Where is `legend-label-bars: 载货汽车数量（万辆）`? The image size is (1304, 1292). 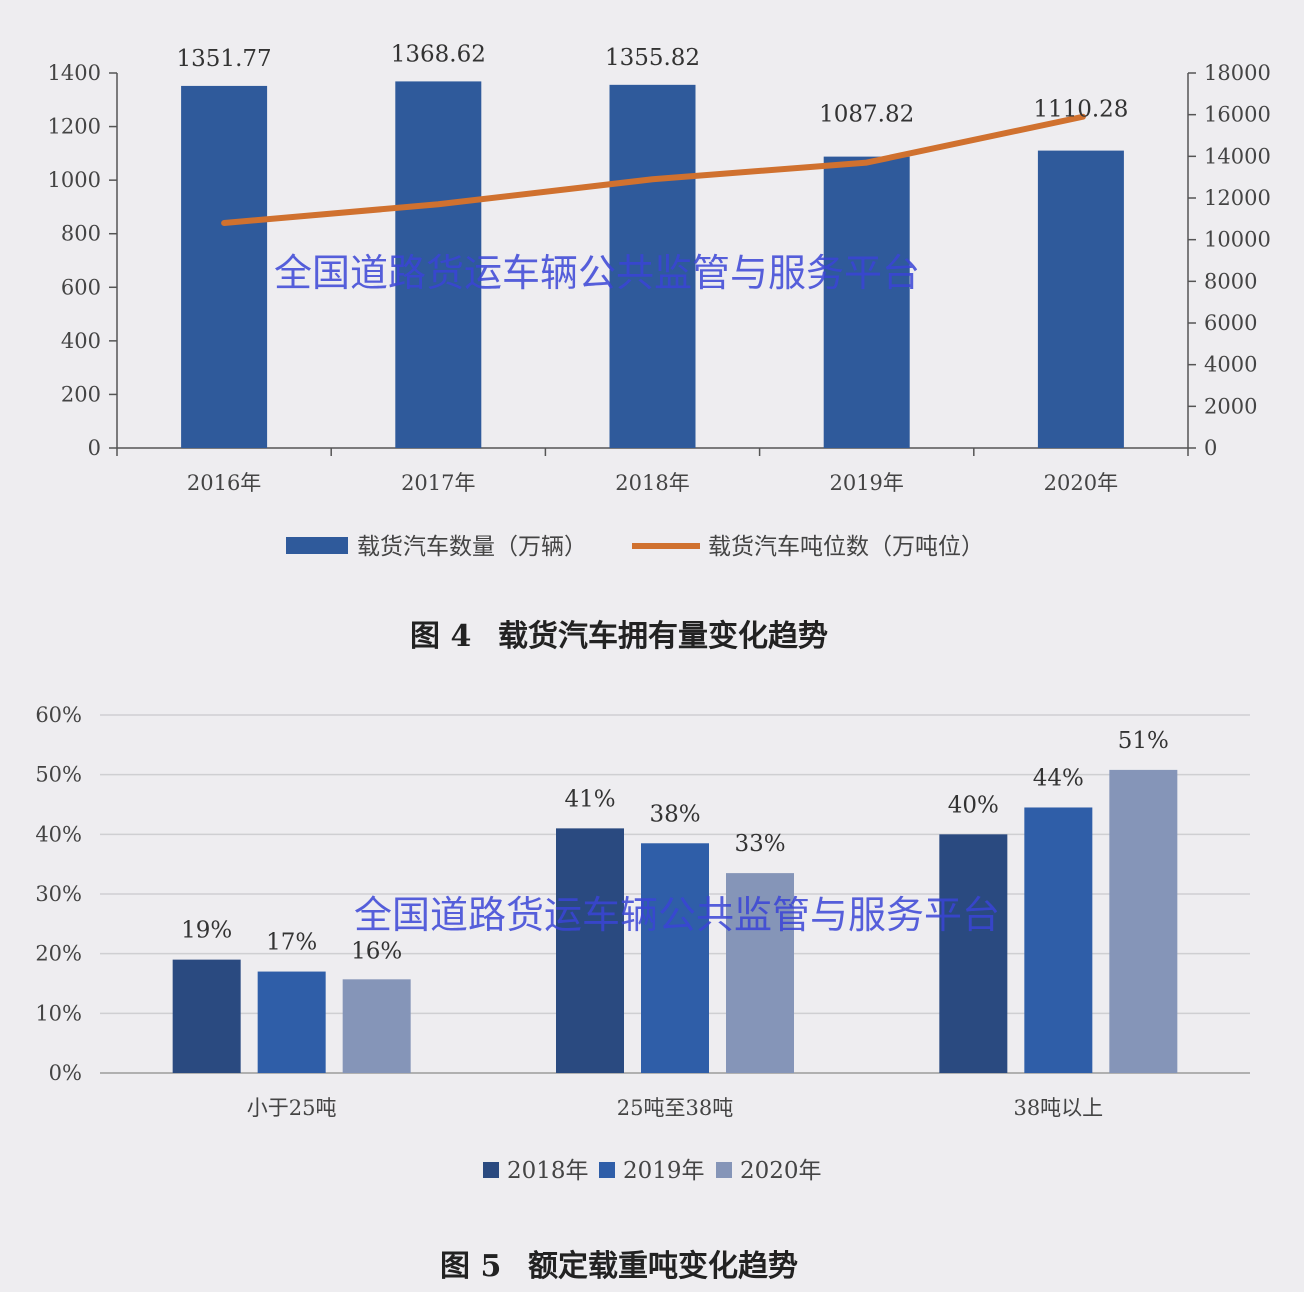 legend-label-bars: 载货汽车数量（万辆） is located at coordinates (472, 547).